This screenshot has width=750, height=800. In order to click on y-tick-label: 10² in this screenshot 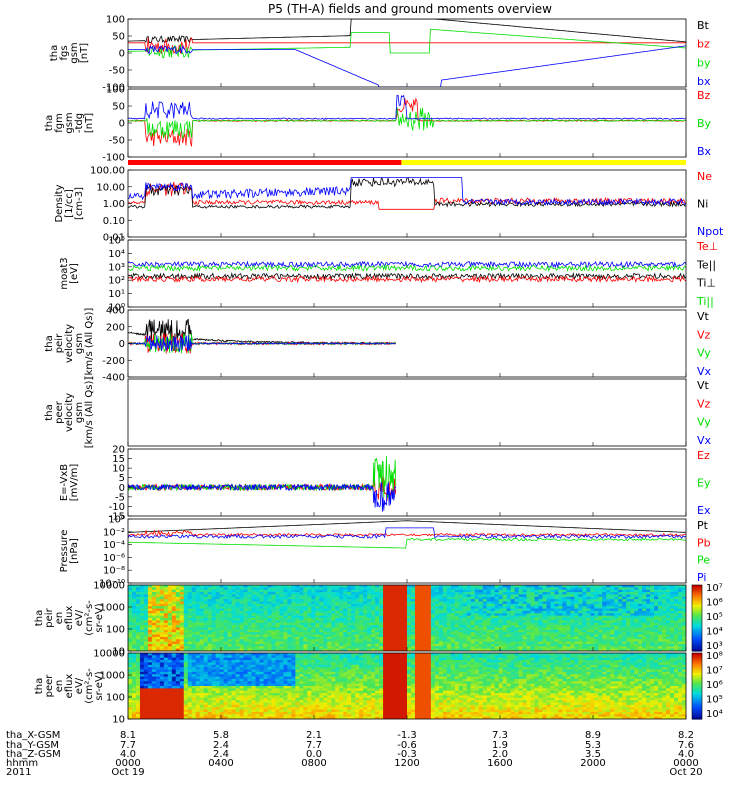, I will do `click(116, 281)`.